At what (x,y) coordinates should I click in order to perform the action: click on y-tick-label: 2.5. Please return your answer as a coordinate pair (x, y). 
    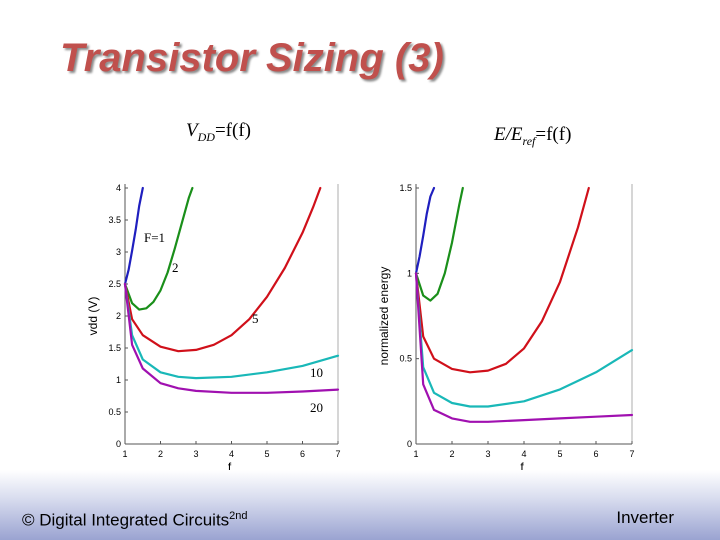
    Looking at the image, I should click on (114, 284).